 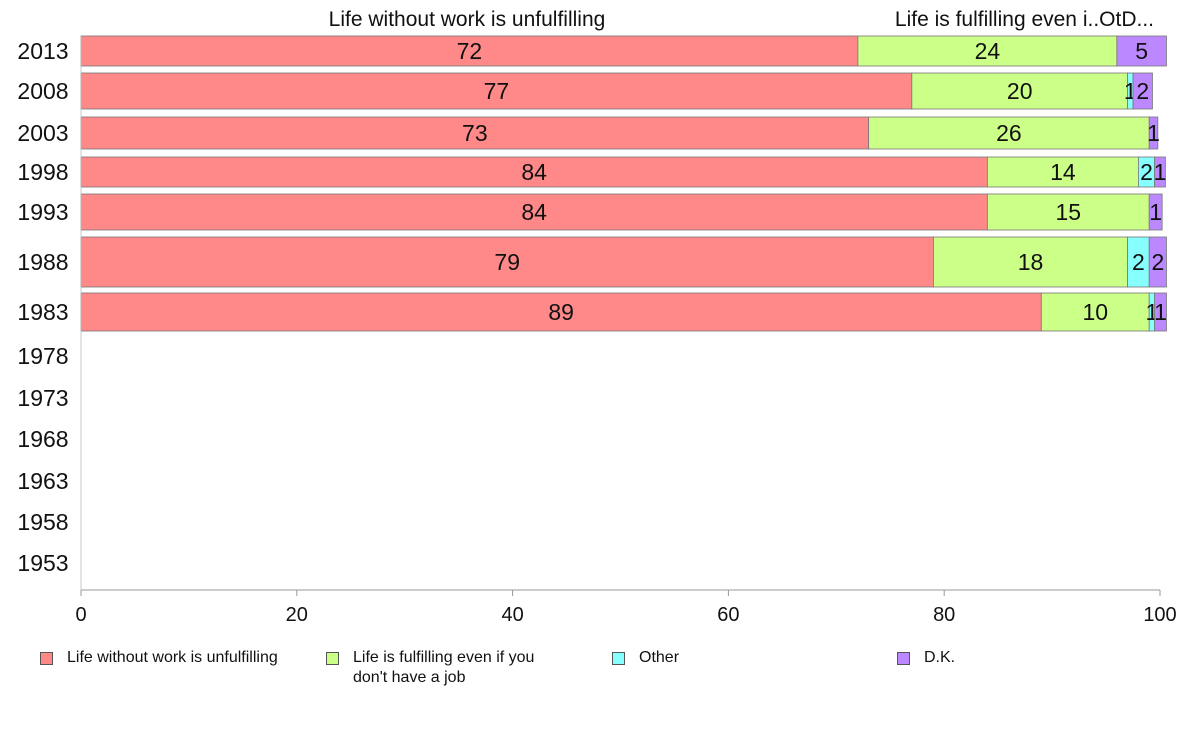 I want to click on data-label: 20, so click(x=1020, y=91).